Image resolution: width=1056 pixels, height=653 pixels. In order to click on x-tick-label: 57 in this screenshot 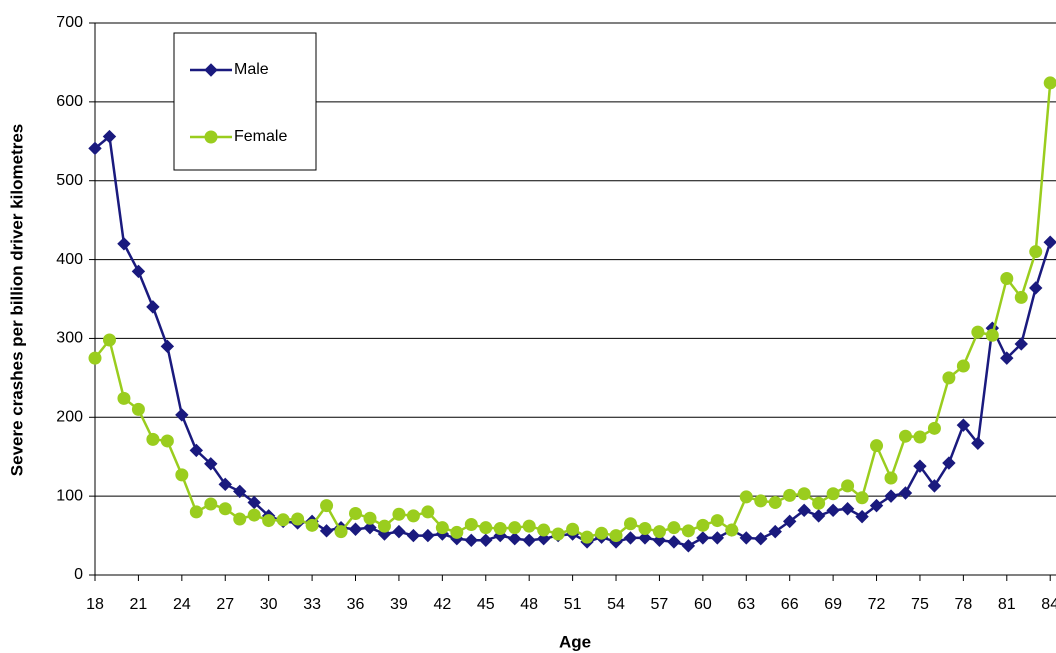, I will do `click(660, 604)`.